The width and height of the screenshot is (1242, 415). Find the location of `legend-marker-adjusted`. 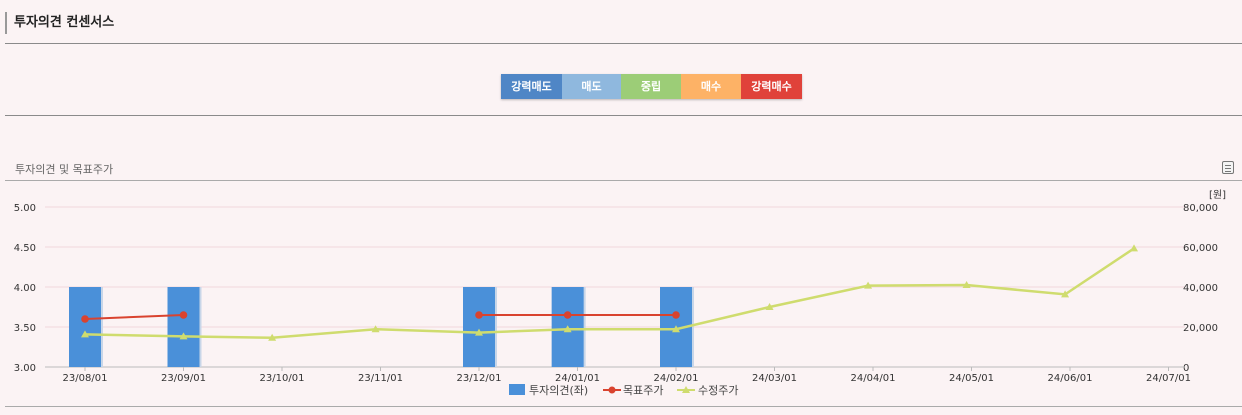

legend-marker-adjusted is located at coordinates (686, 389).